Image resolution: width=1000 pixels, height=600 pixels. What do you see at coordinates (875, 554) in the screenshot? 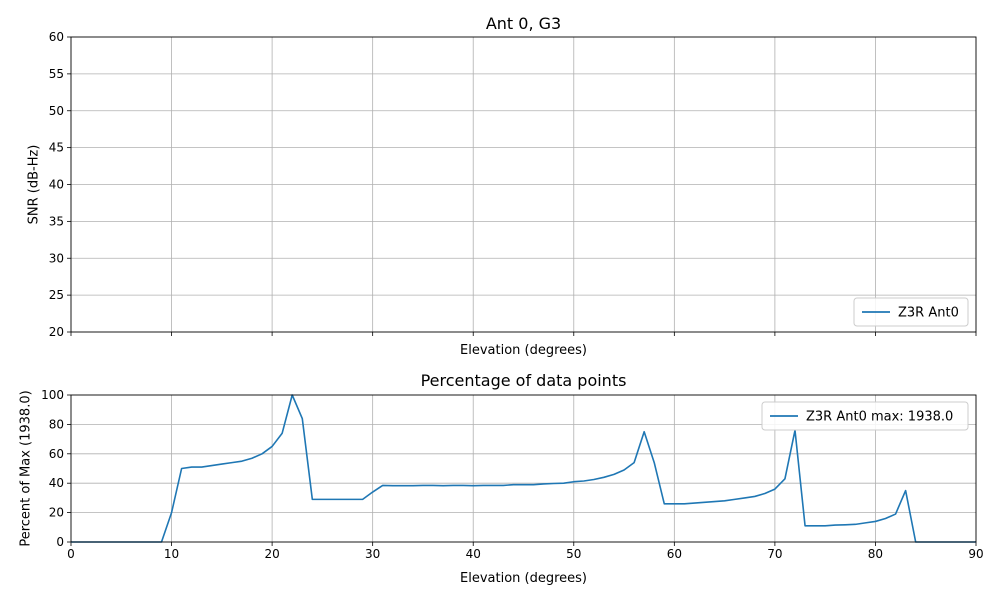
I see `x-tick-label: 80` at bounding box center [875, 554].